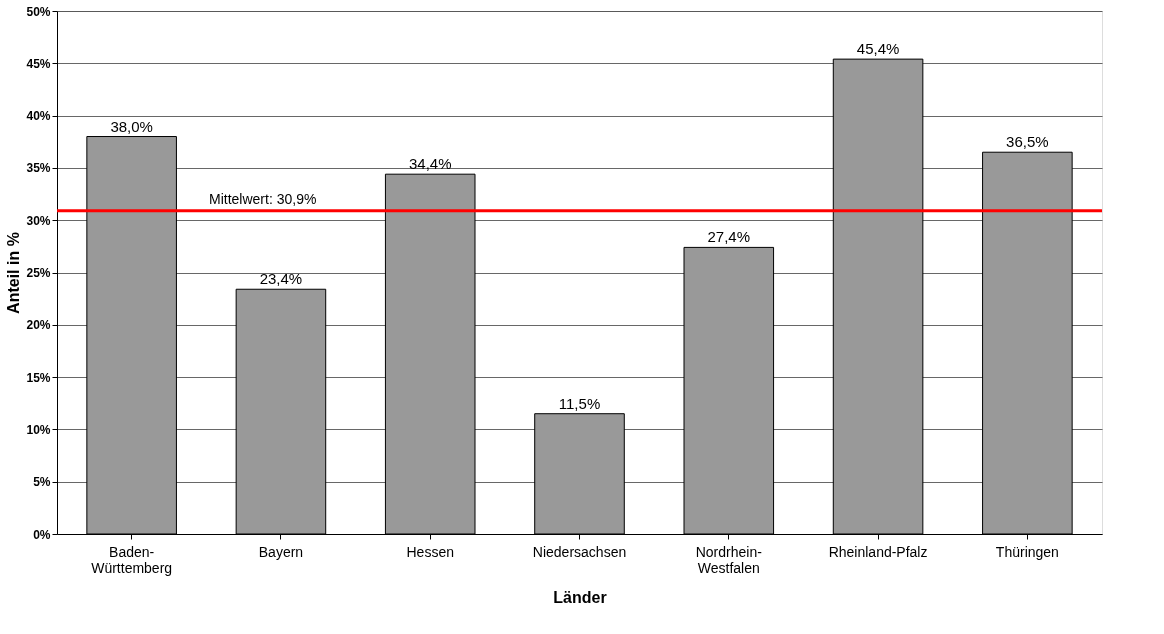 Image resolution: width=1164 pixels, height=634 pixels. I want to click on x-tick-label: Thüringen, so click(1027, 551).